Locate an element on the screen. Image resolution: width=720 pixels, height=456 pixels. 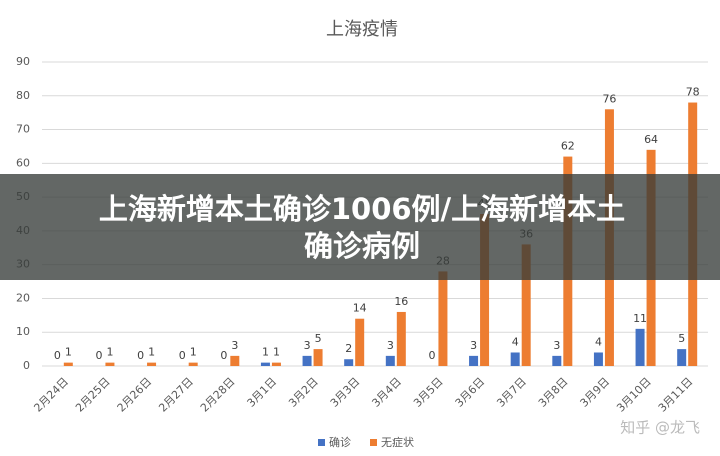
y-tick-label: 60 is located at coordinates (23, 162).